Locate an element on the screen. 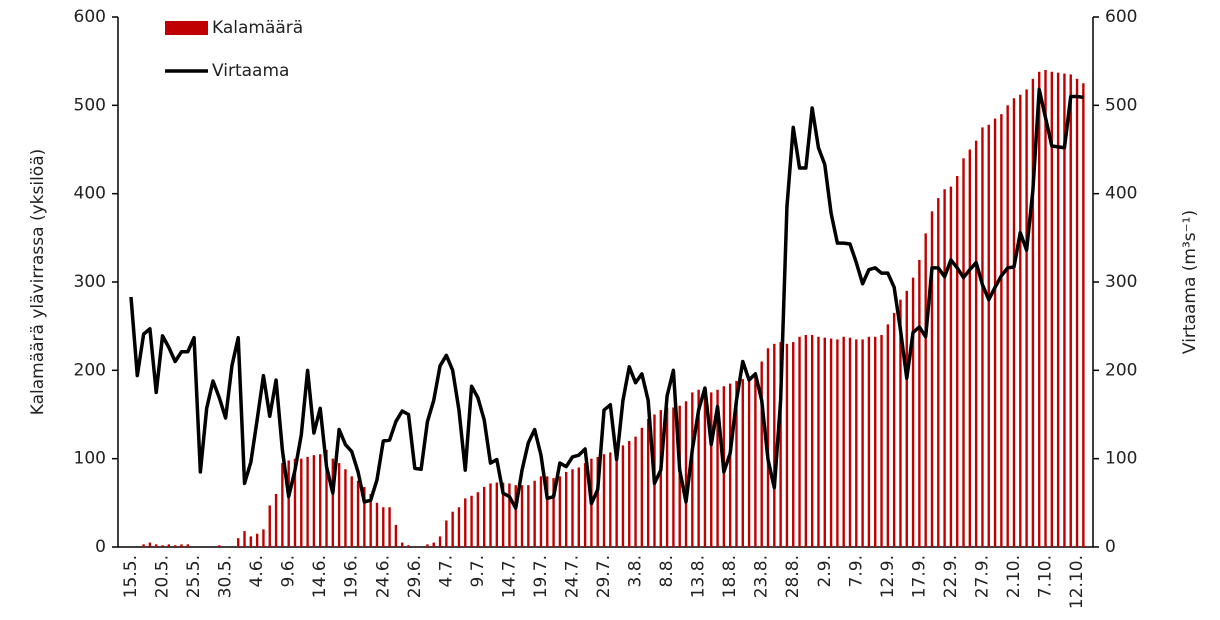 The image size is (1220, 620). y2-tick-label: 0 is located at coordinates (1110, 547).